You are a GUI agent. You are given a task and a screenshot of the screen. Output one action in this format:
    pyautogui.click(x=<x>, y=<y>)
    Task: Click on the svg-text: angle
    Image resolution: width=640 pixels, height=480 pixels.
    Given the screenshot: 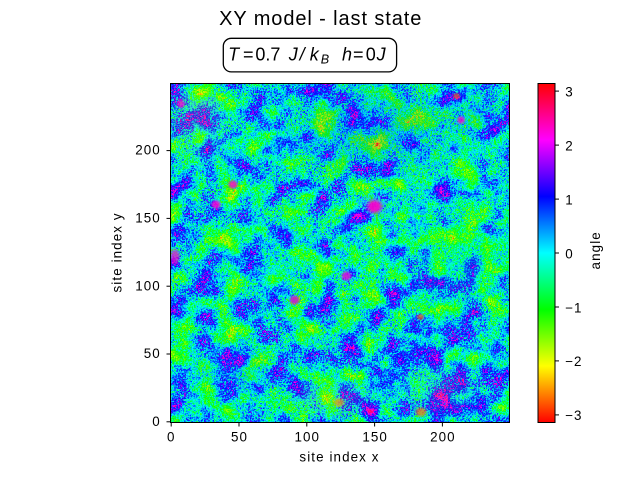 What is the action you would take?
    pyautogui.click(x=595, y=250)
    